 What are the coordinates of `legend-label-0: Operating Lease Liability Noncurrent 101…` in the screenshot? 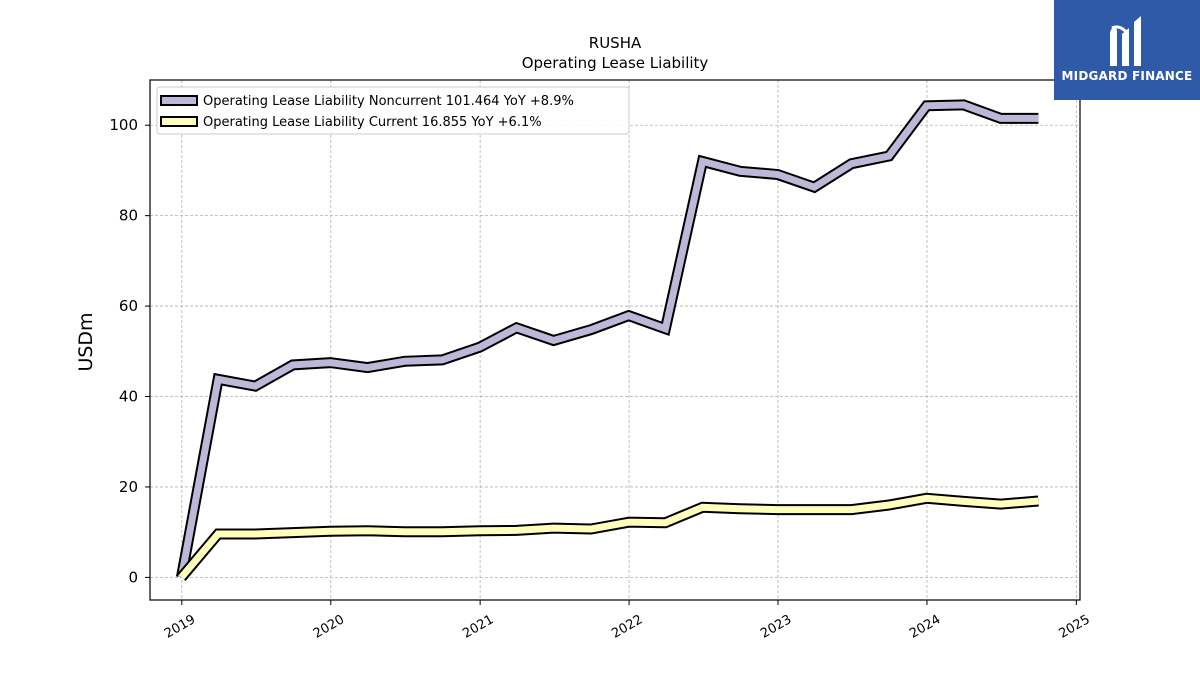 It's located at (388, 101).